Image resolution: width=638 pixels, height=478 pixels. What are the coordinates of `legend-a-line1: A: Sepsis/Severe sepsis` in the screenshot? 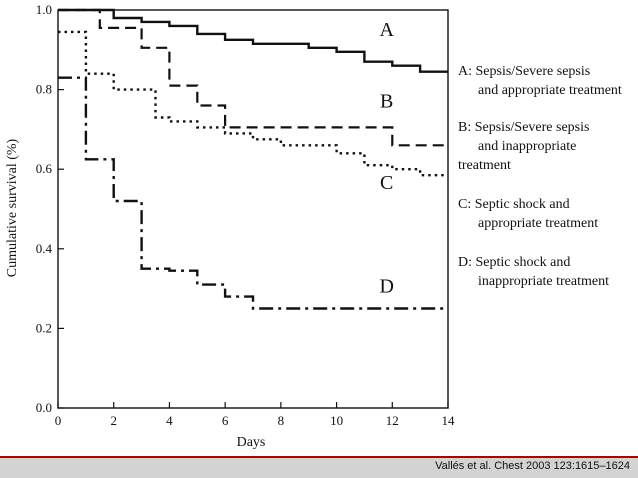 It's located at (524, 71).